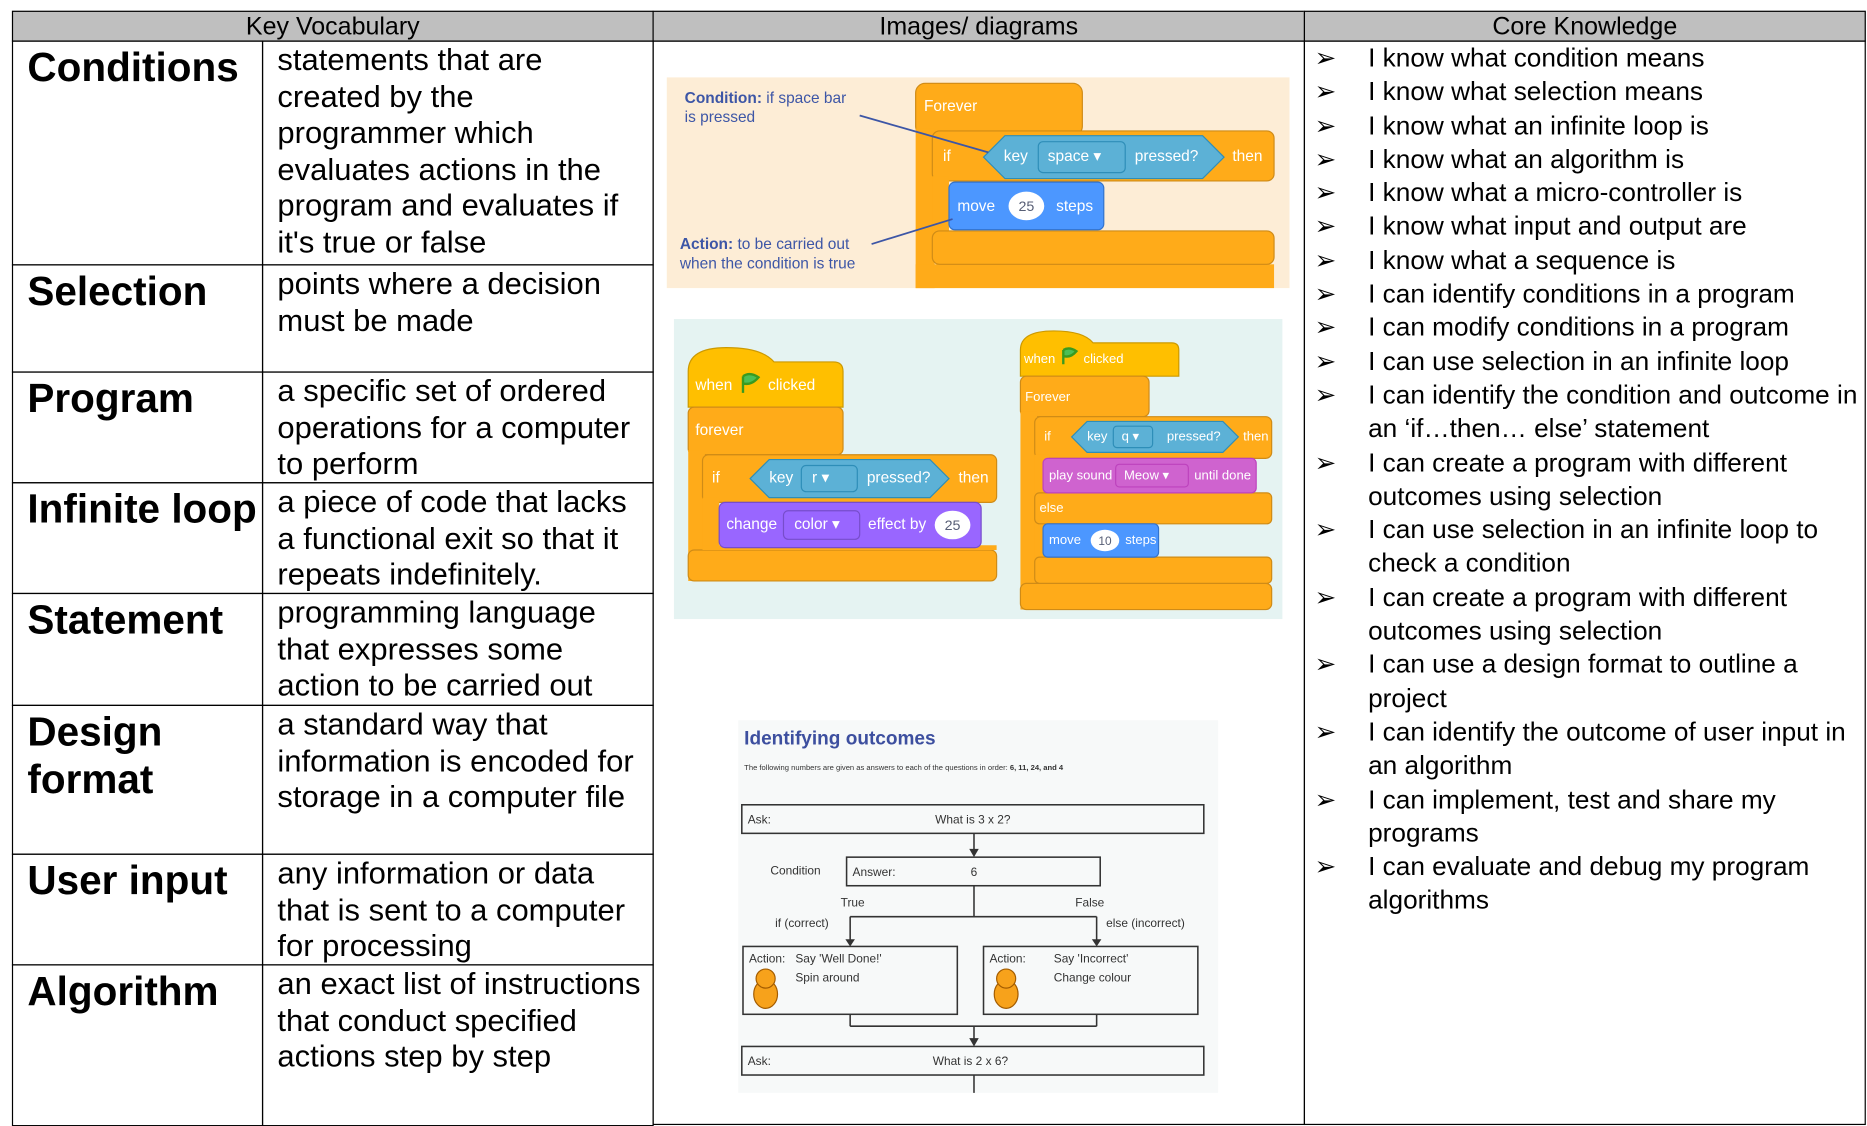  What do you see at coordinates (720, 117) in the screenshot?
I see `note-text: is pressed` at bounding box center [720, 117].